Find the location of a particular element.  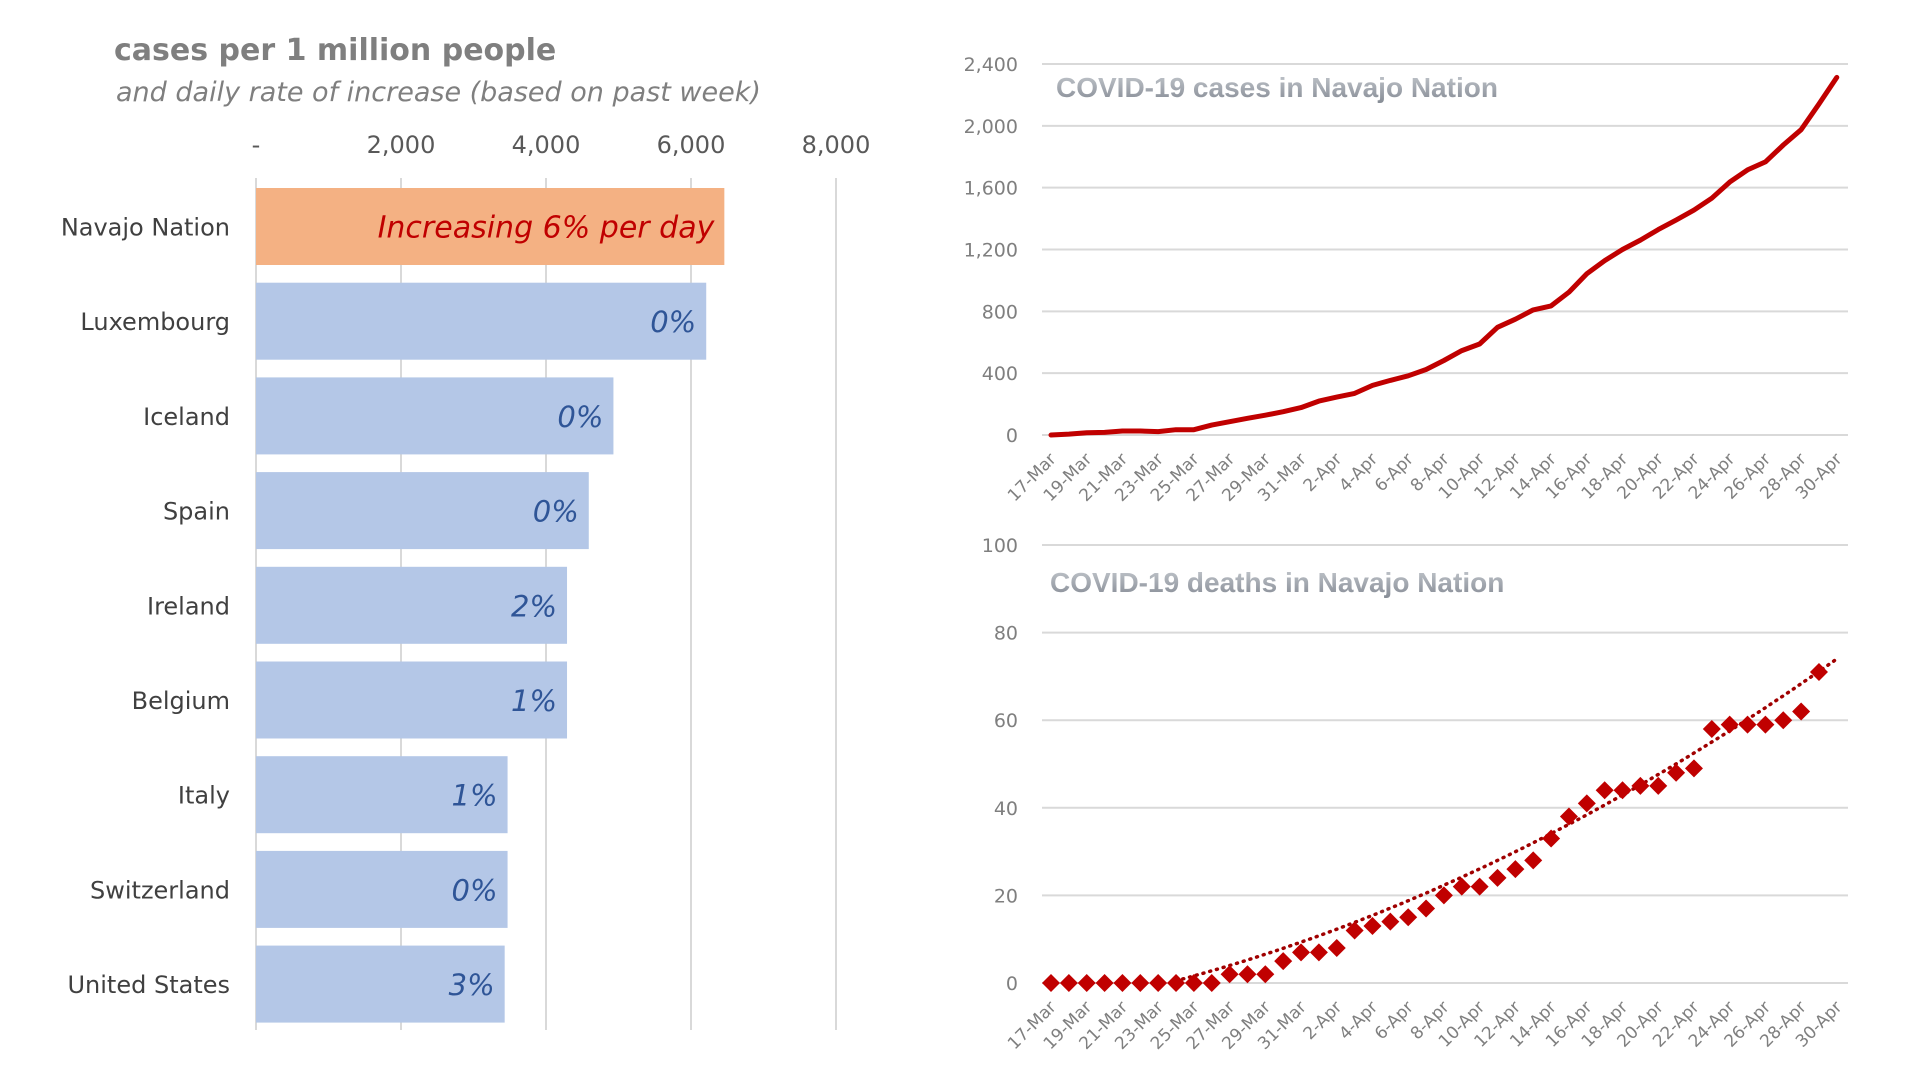

bar-category-label: Ireland is located at coordinates (188, 606).